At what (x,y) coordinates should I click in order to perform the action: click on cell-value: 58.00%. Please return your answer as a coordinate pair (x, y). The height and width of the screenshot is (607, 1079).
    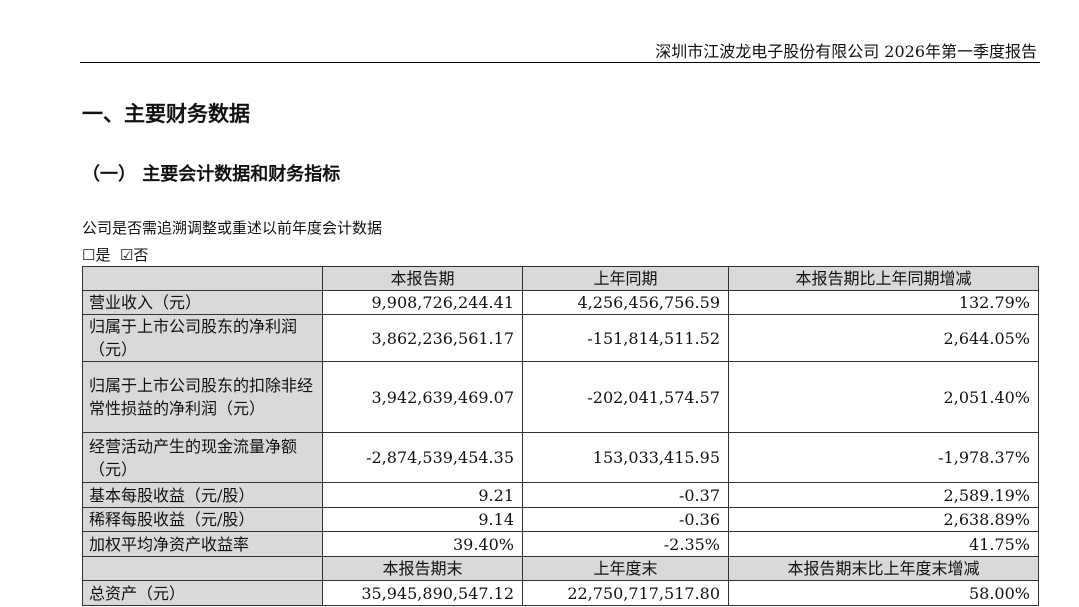
    Looking at the image, I should click on (883, 593).